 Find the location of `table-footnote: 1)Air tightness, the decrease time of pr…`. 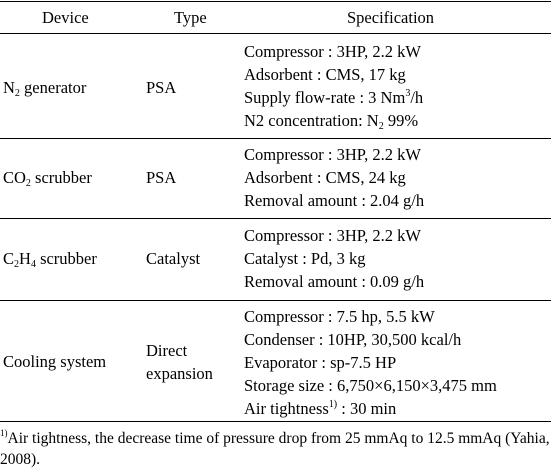

table-footnote: 1)Air tightness, the decrease time of pr… is located at coordinates (275, 449).